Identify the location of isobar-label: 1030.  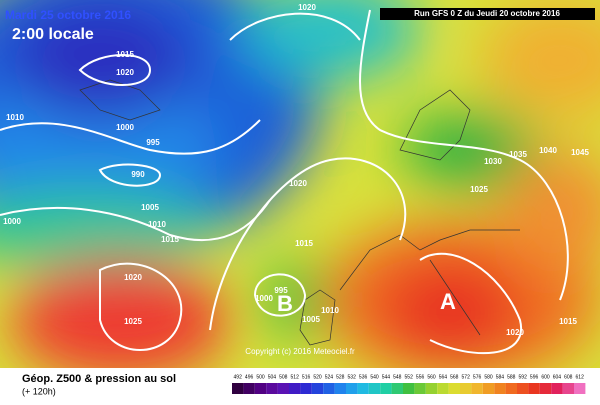
(493, 161).